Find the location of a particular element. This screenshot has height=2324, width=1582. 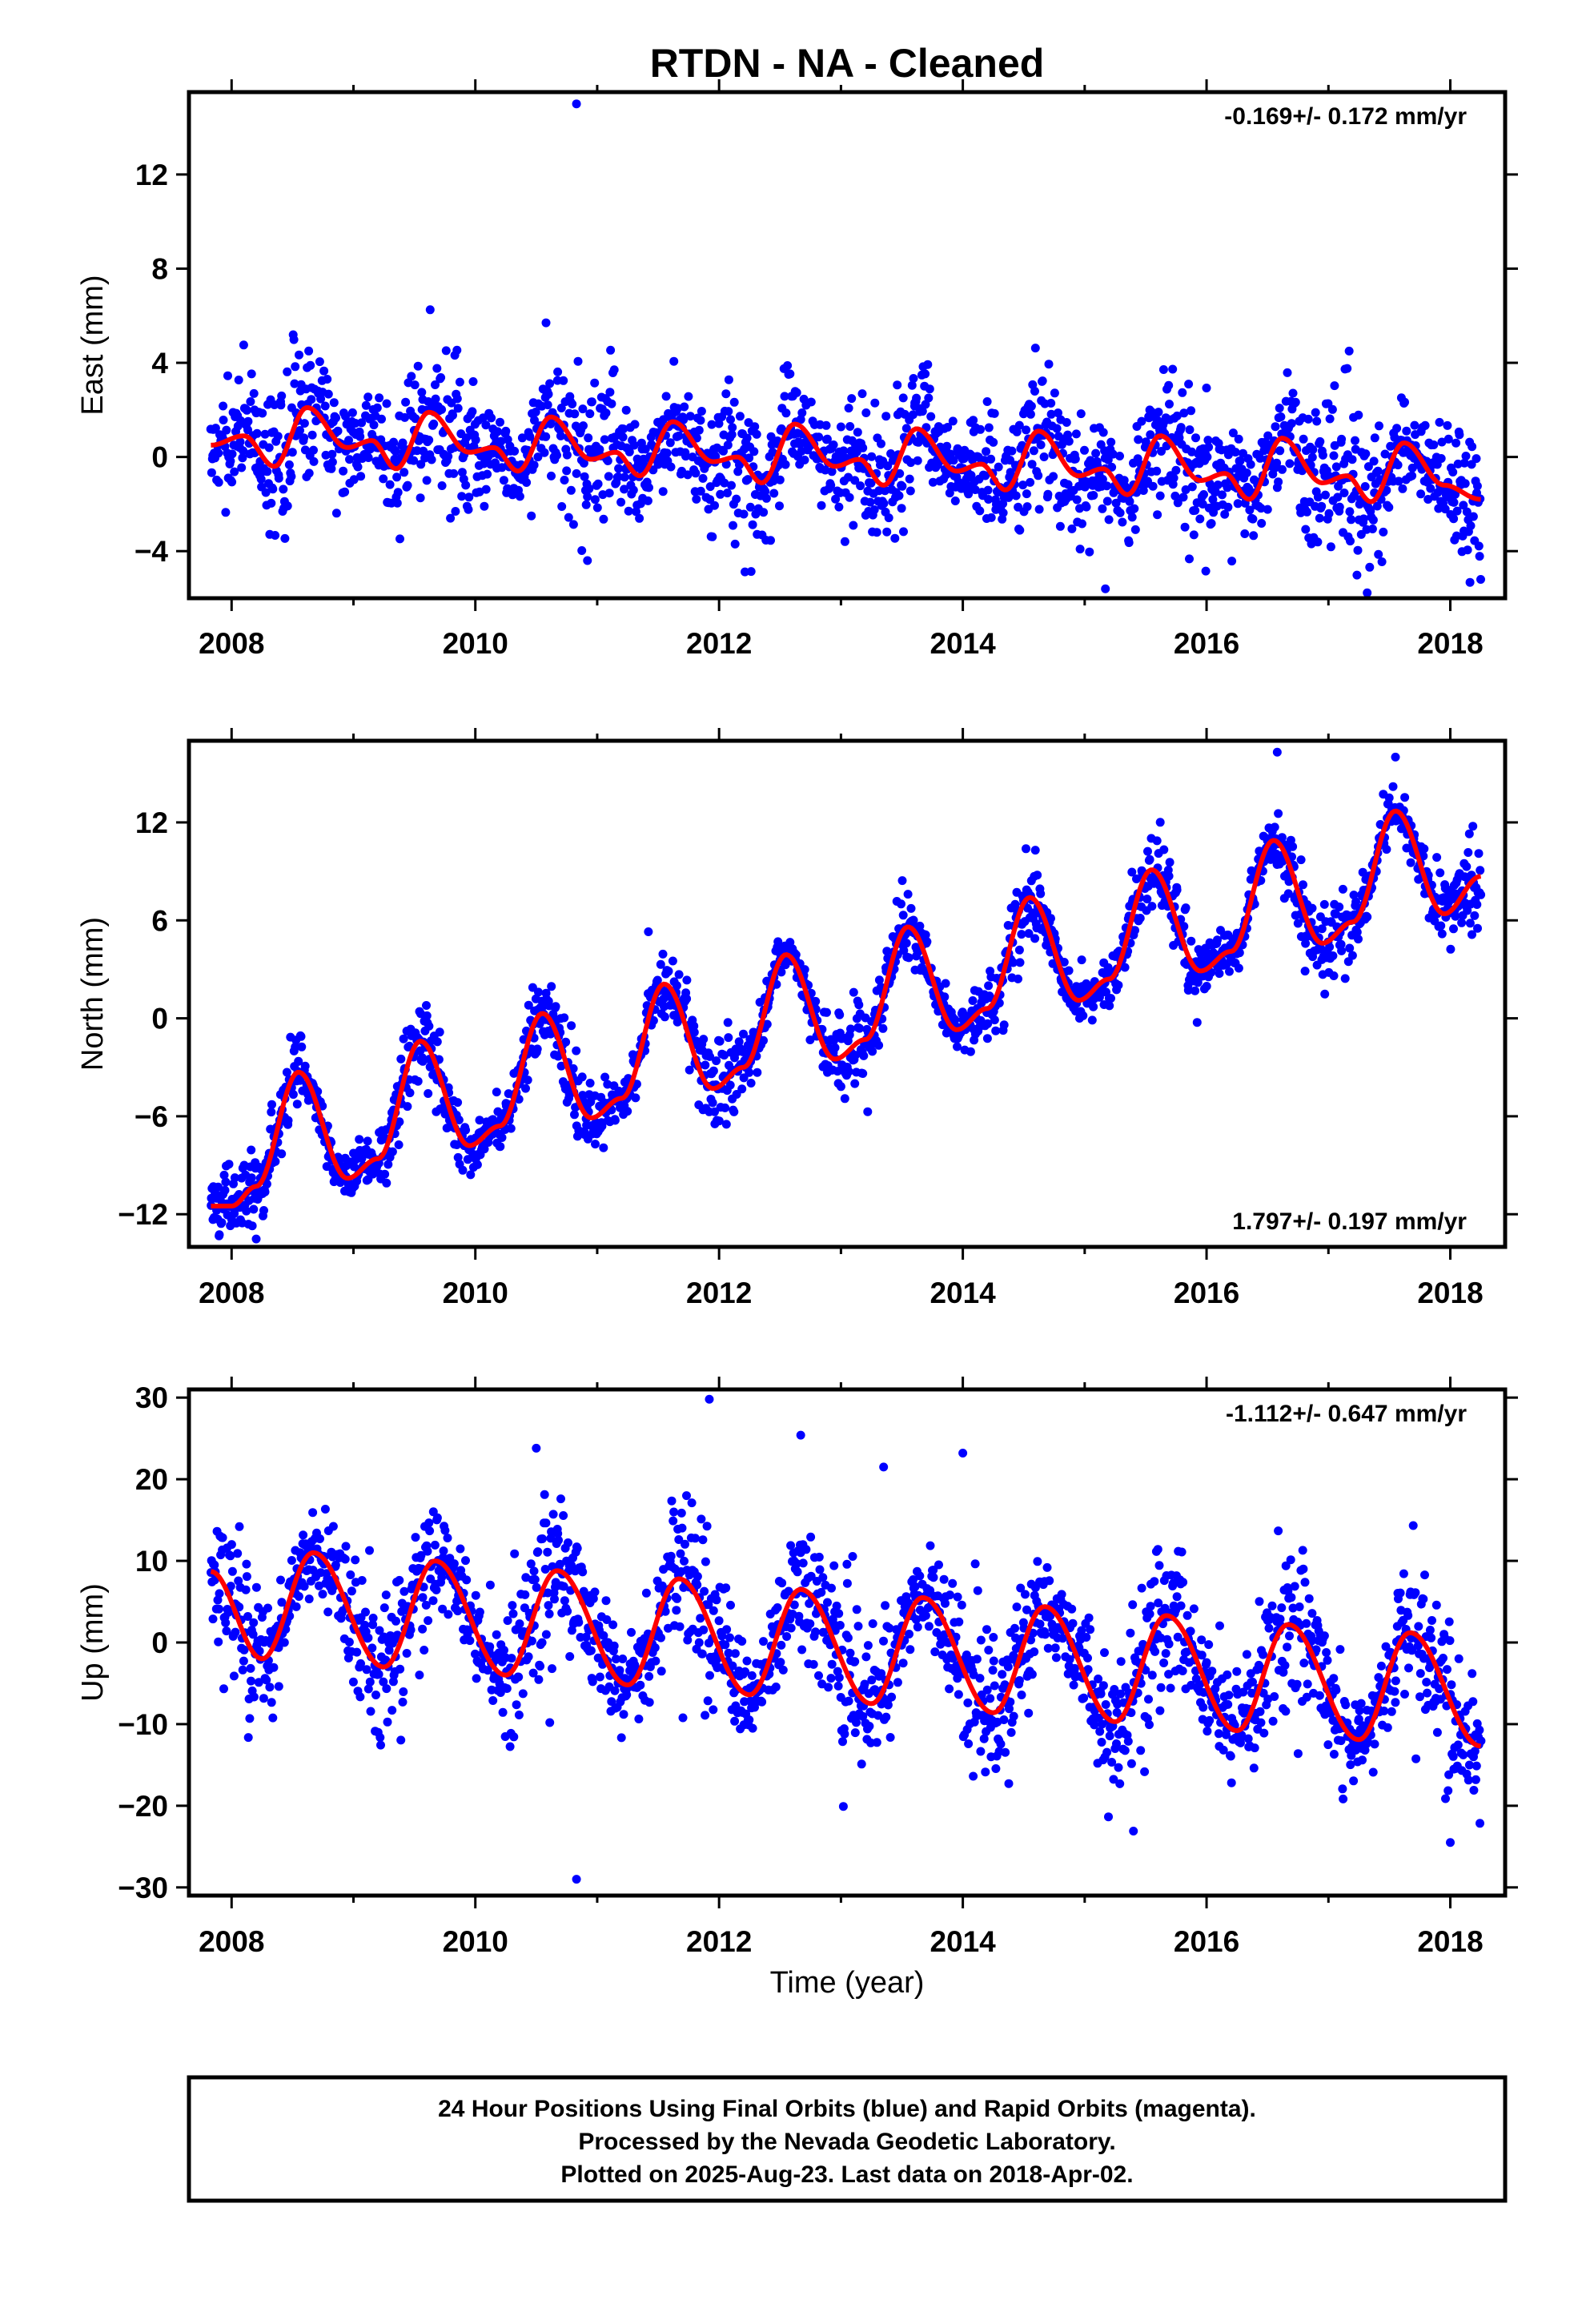

x-tick-label: 2008 is located at coordinates (231, 1293).